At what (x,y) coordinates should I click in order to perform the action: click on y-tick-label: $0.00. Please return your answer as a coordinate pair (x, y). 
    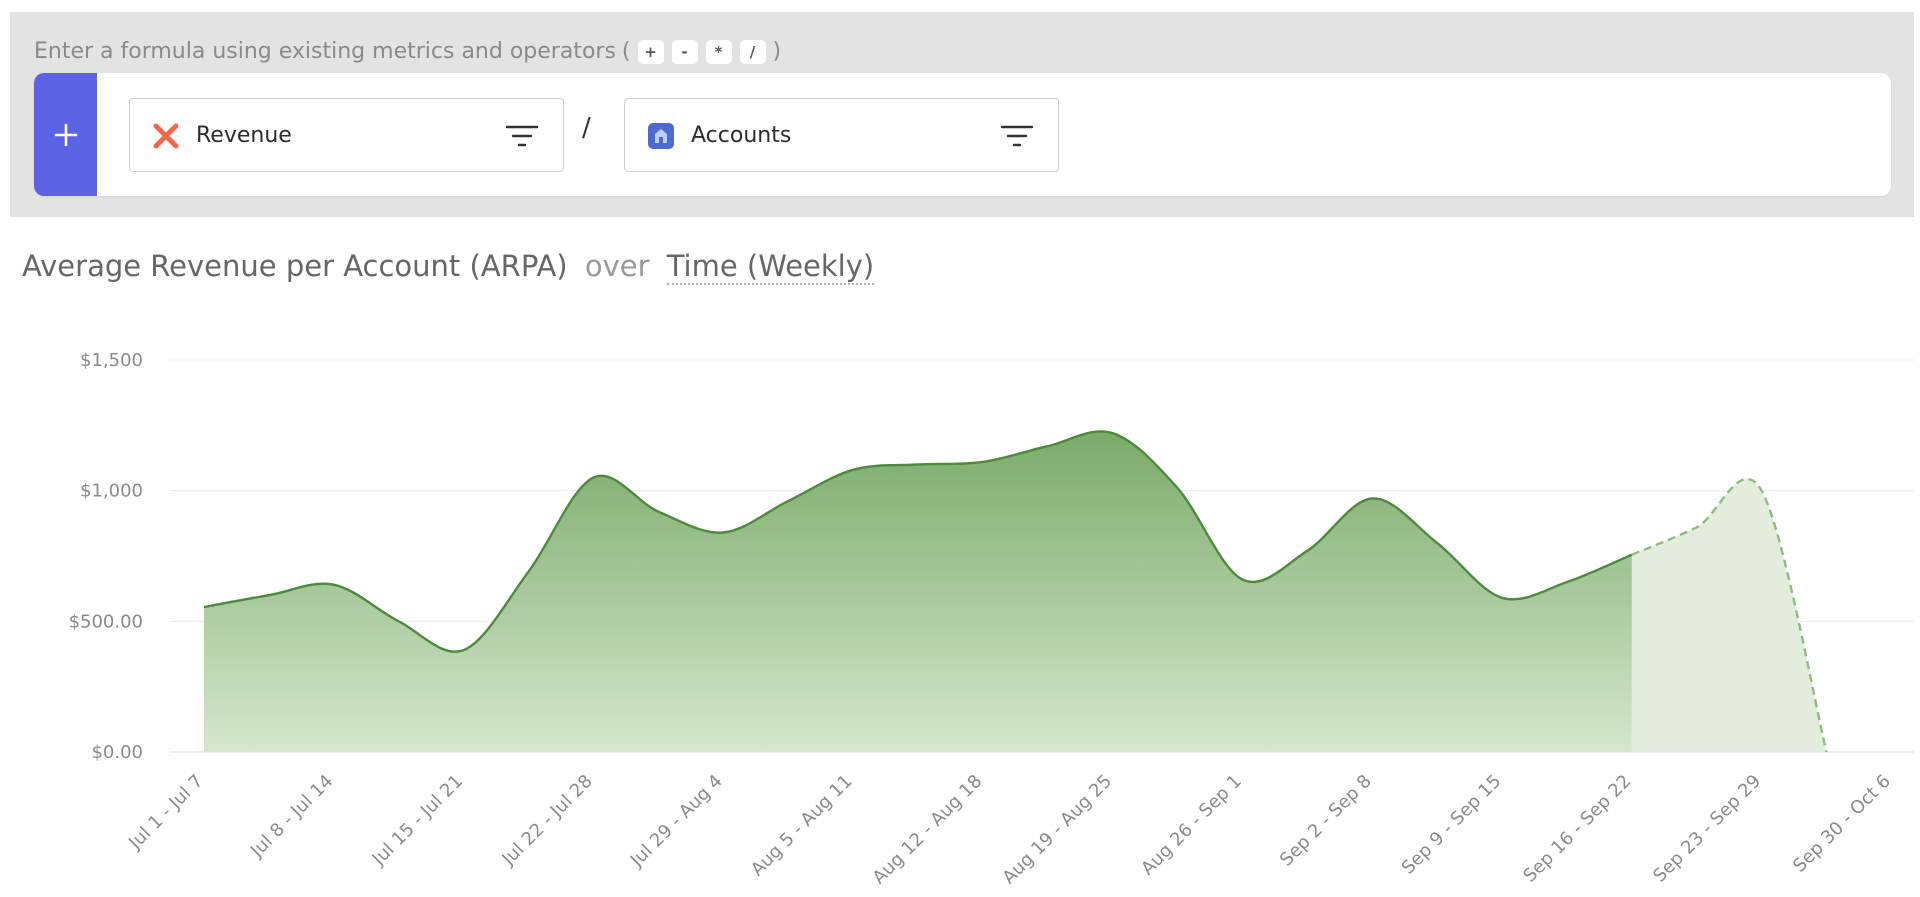
    Looking at the image, I should click on (117, 752).